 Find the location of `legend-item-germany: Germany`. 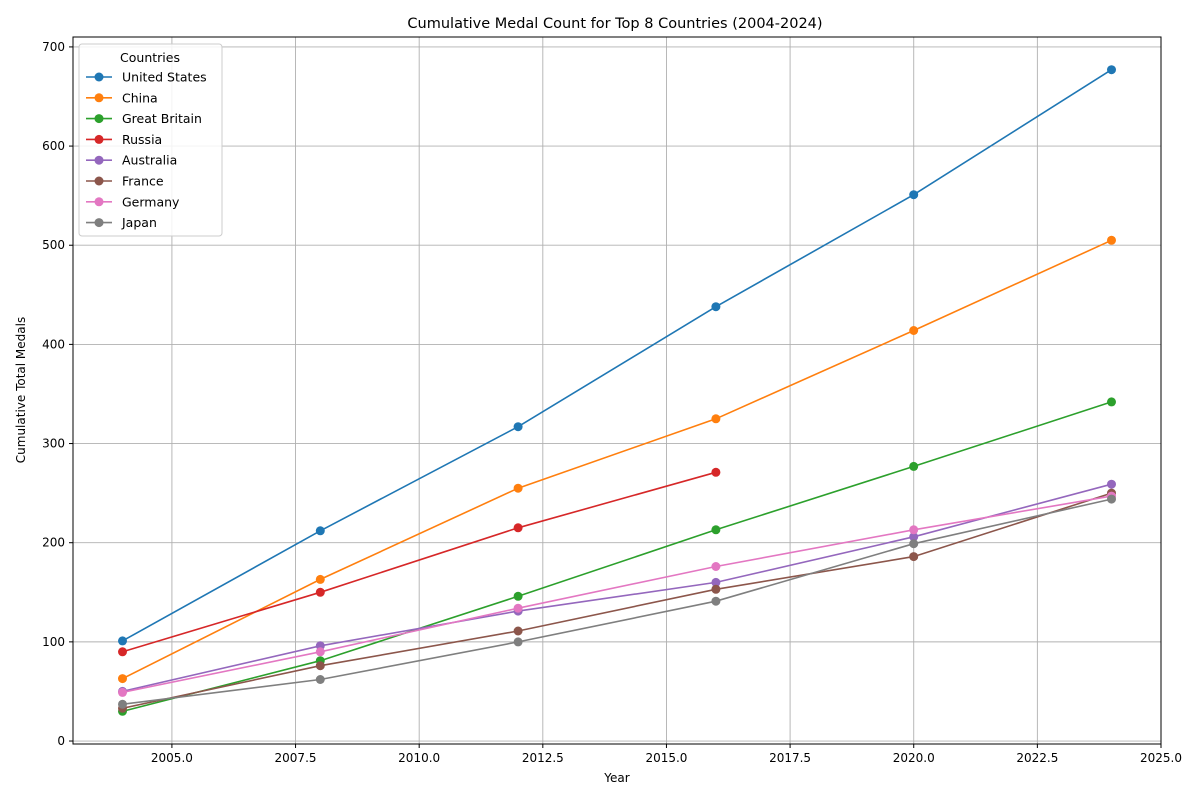

legend-item-germany: Germany is located at coordinates (133, 201).